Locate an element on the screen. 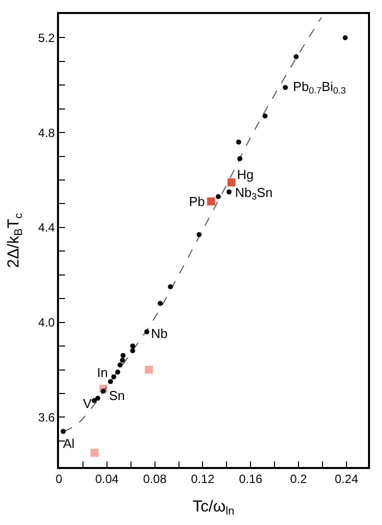 The width and height of the screenshot is (382, 525). annotation: Pb$_{0.7}$Bi$_{0.3}$ is located at coordinates (319, 87).